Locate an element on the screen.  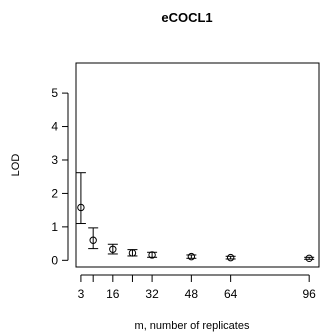
x-axis-label: m, number of replicates is located at coordinates (192, 326).